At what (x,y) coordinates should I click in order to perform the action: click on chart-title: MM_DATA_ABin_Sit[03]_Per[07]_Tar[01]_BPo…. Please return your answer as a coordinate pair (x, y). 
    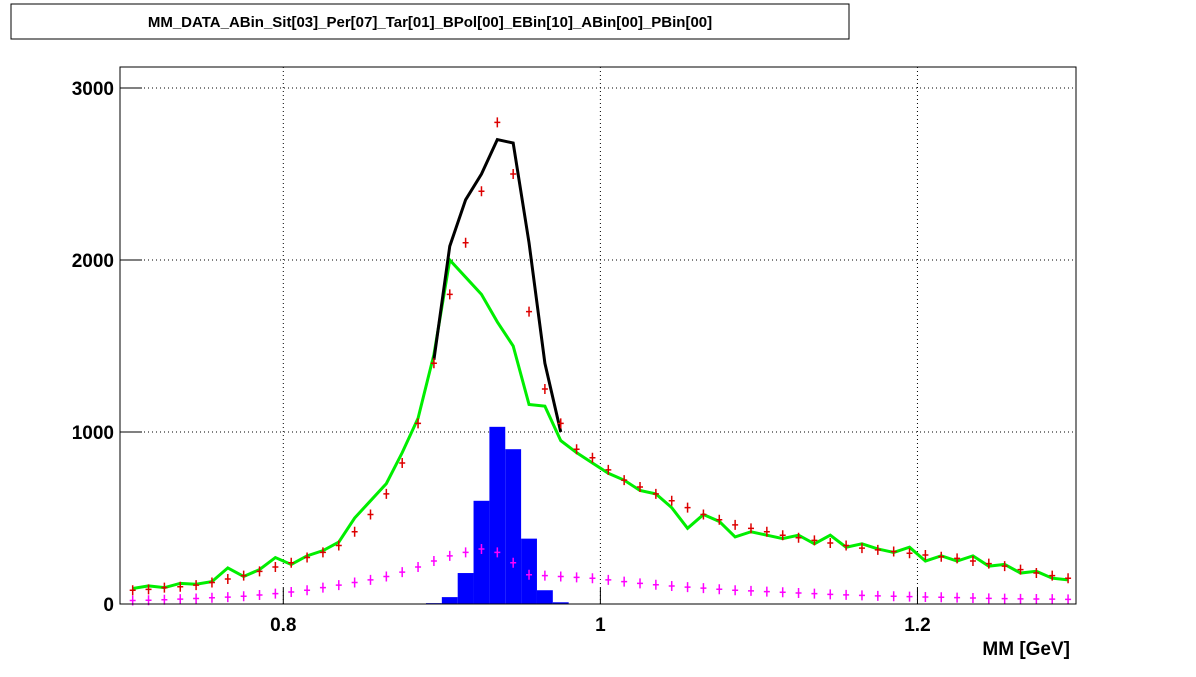
    Looking at the image, I should click on (430, 22).